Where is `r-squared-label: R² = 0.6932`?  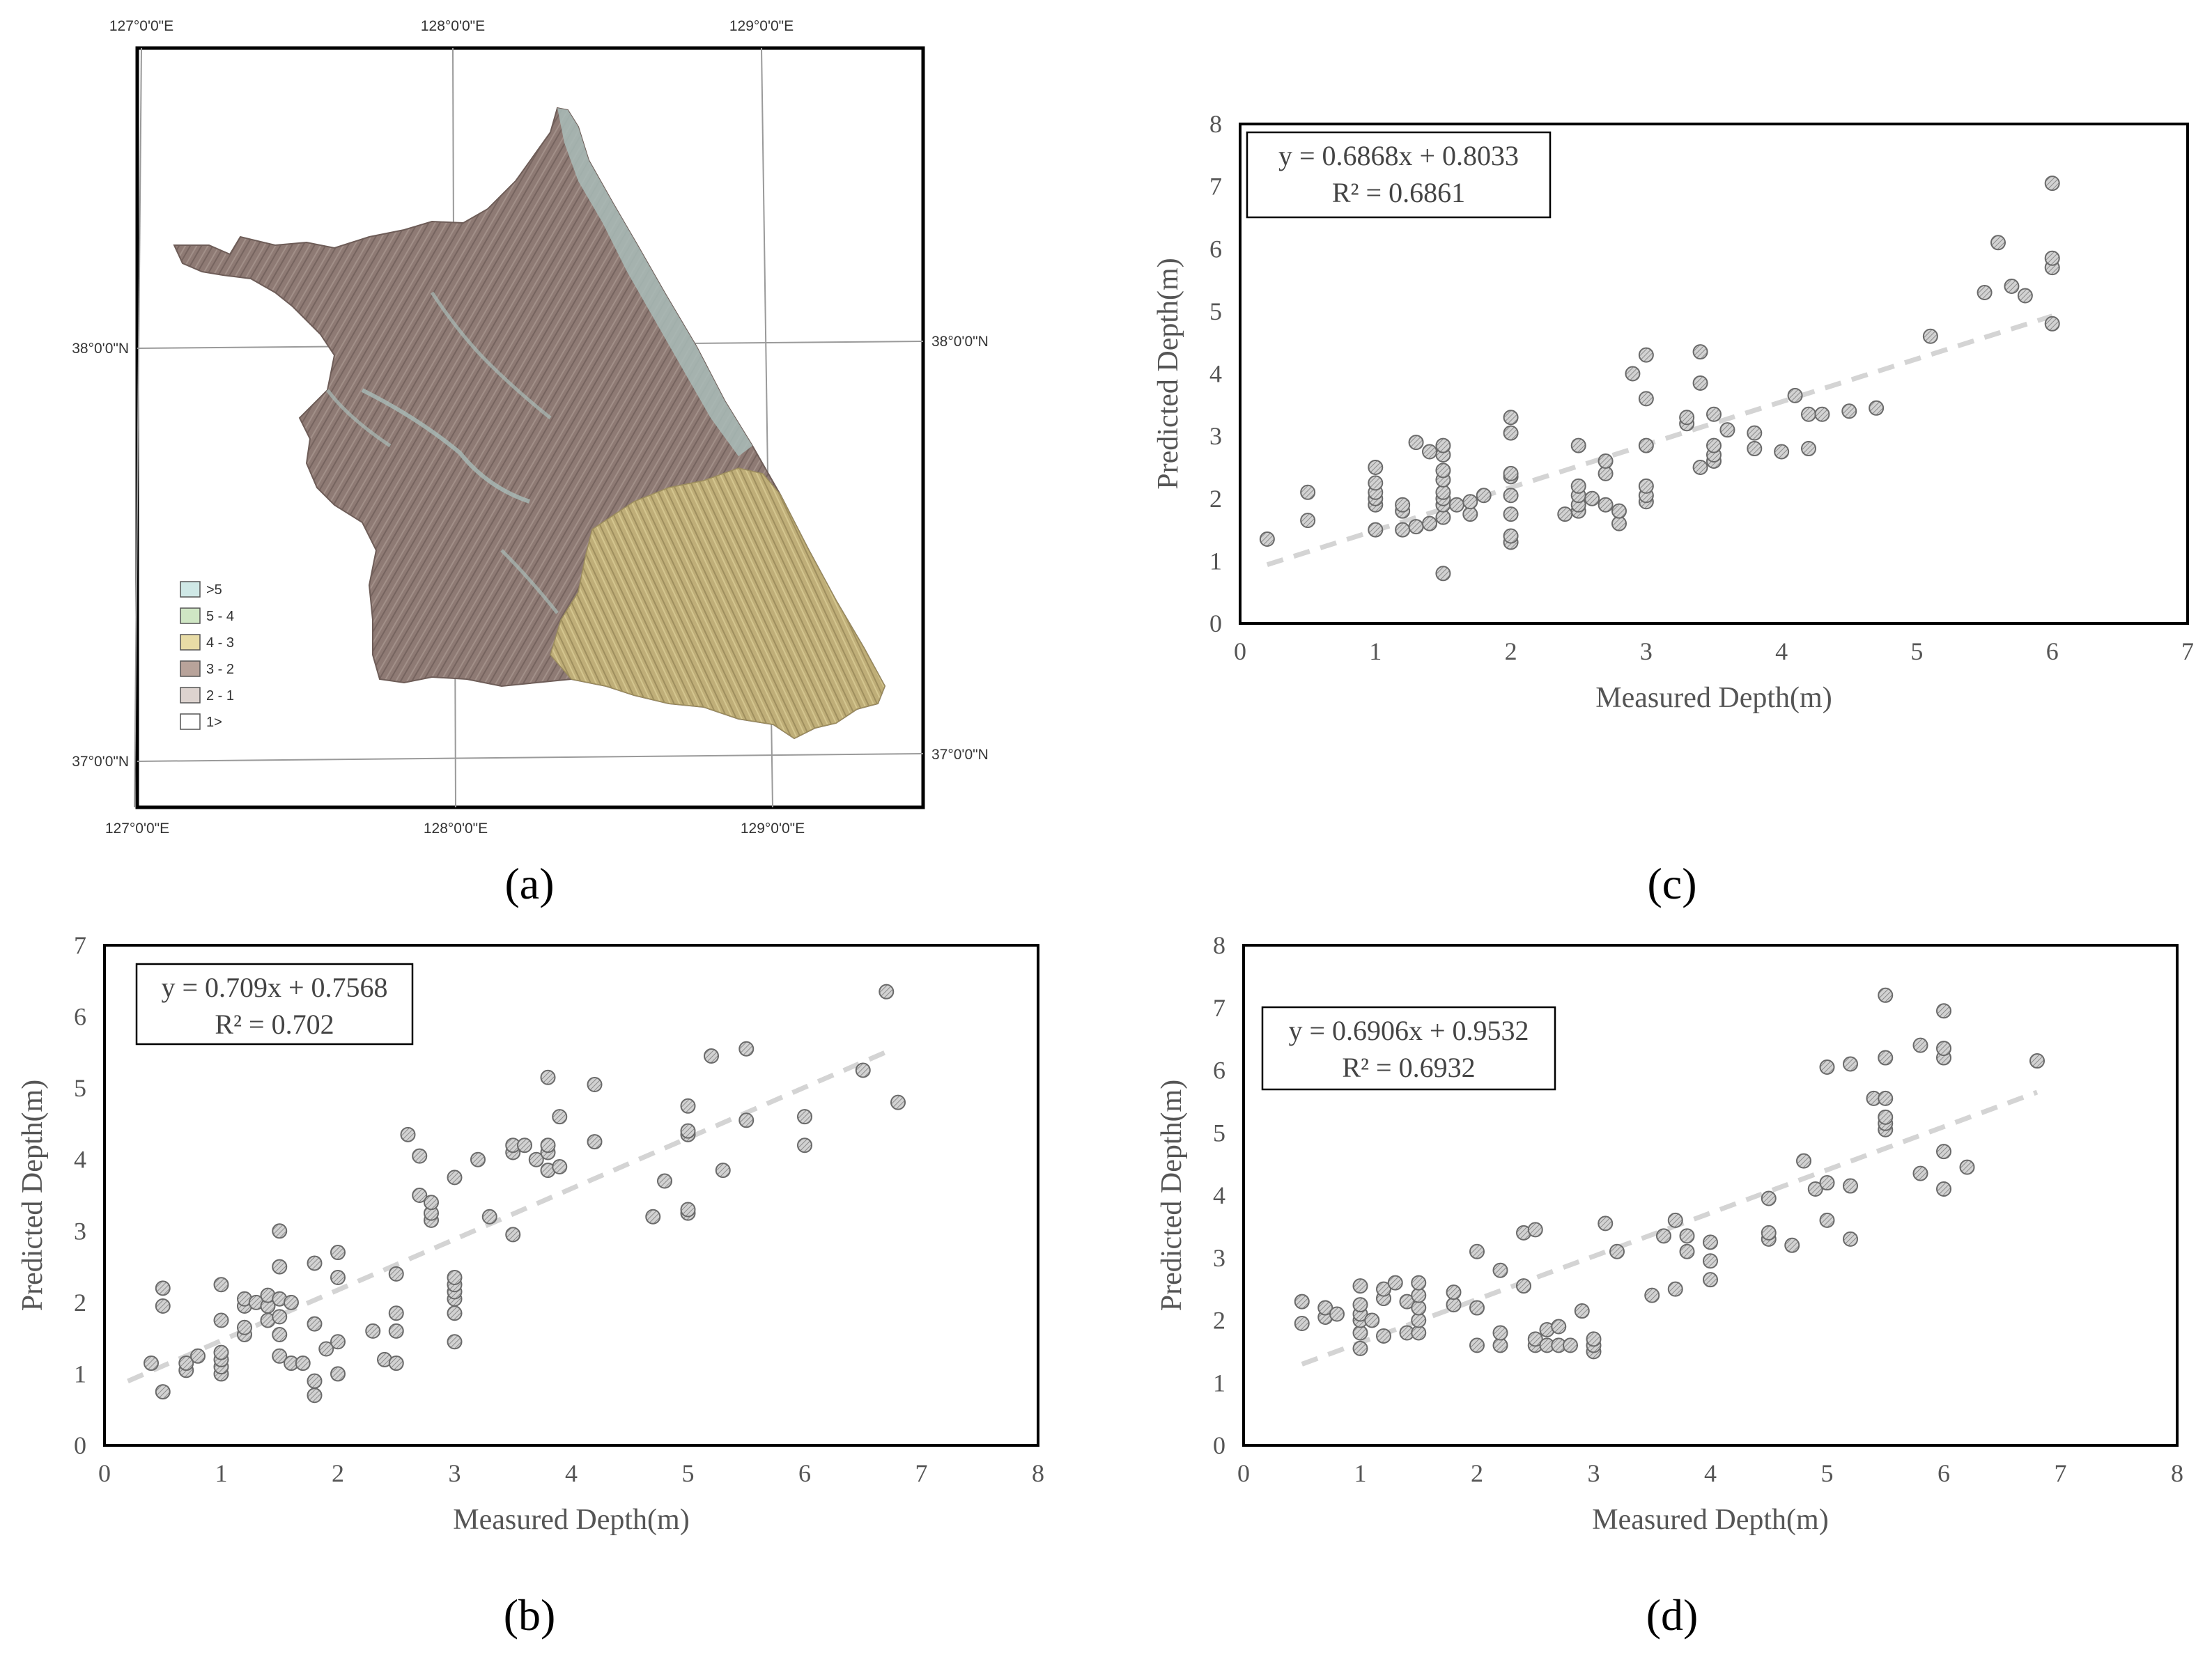
r-squared-label: R² = 0.6932 is located at coordinates (1408, 1067).